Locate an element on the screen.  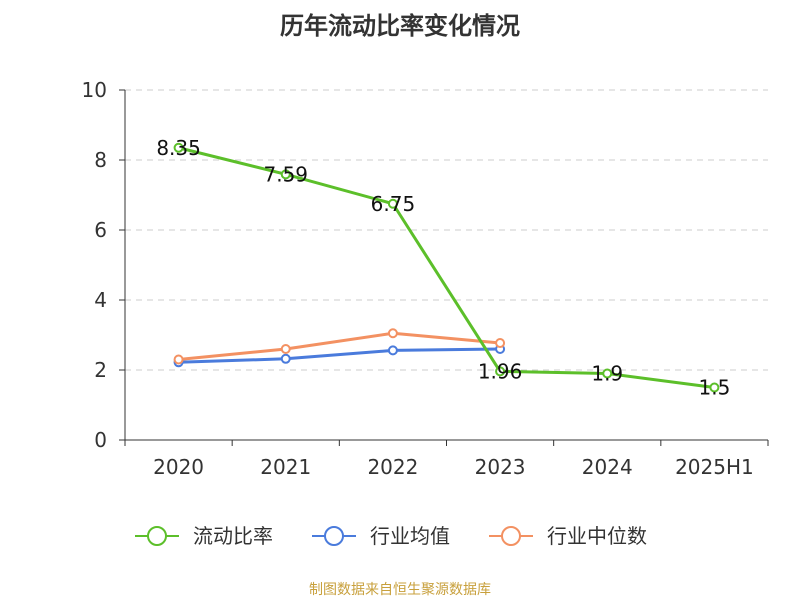
source-note: 制图数据来自恒生聚源数据库 is located at coordinates (400, 590).